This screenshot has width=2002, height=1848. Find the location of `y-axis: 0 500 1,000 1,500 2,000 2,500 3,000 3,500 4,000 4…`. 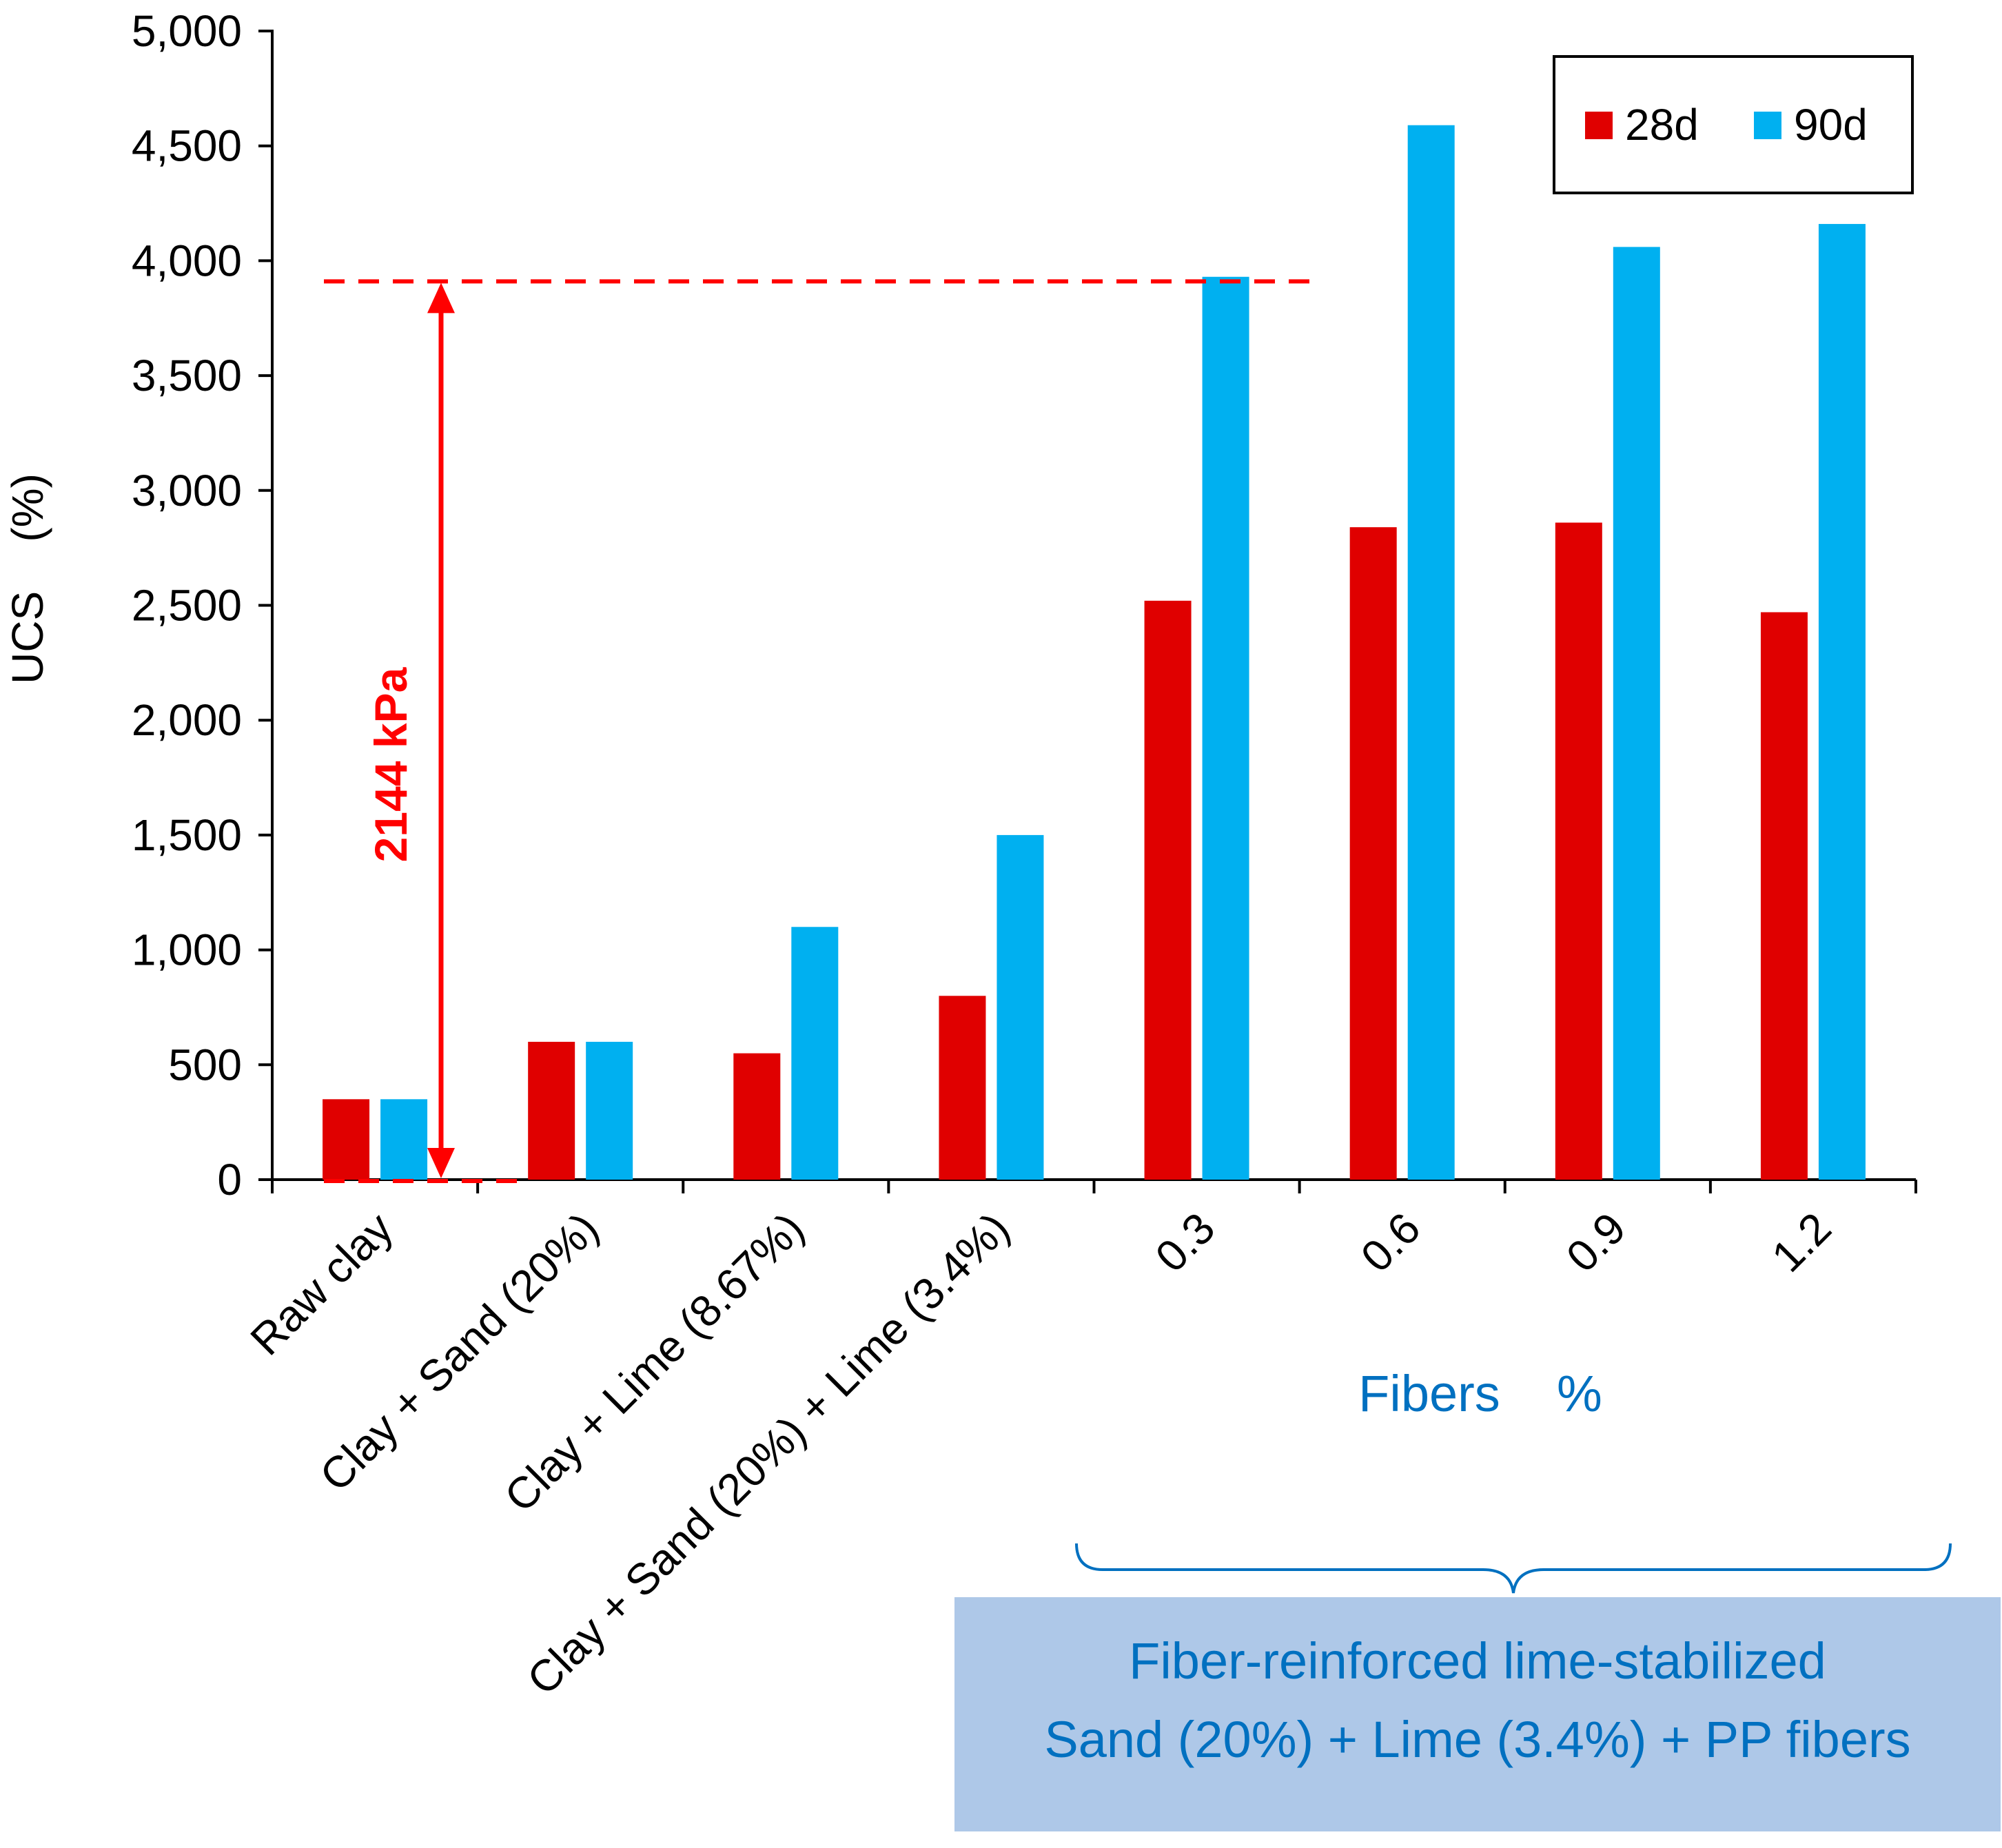

y-axis: 0 500 1,000 1,500 2,000 2,500 3,000 3,500 4,000 4… is located at coordinates (203, 605).